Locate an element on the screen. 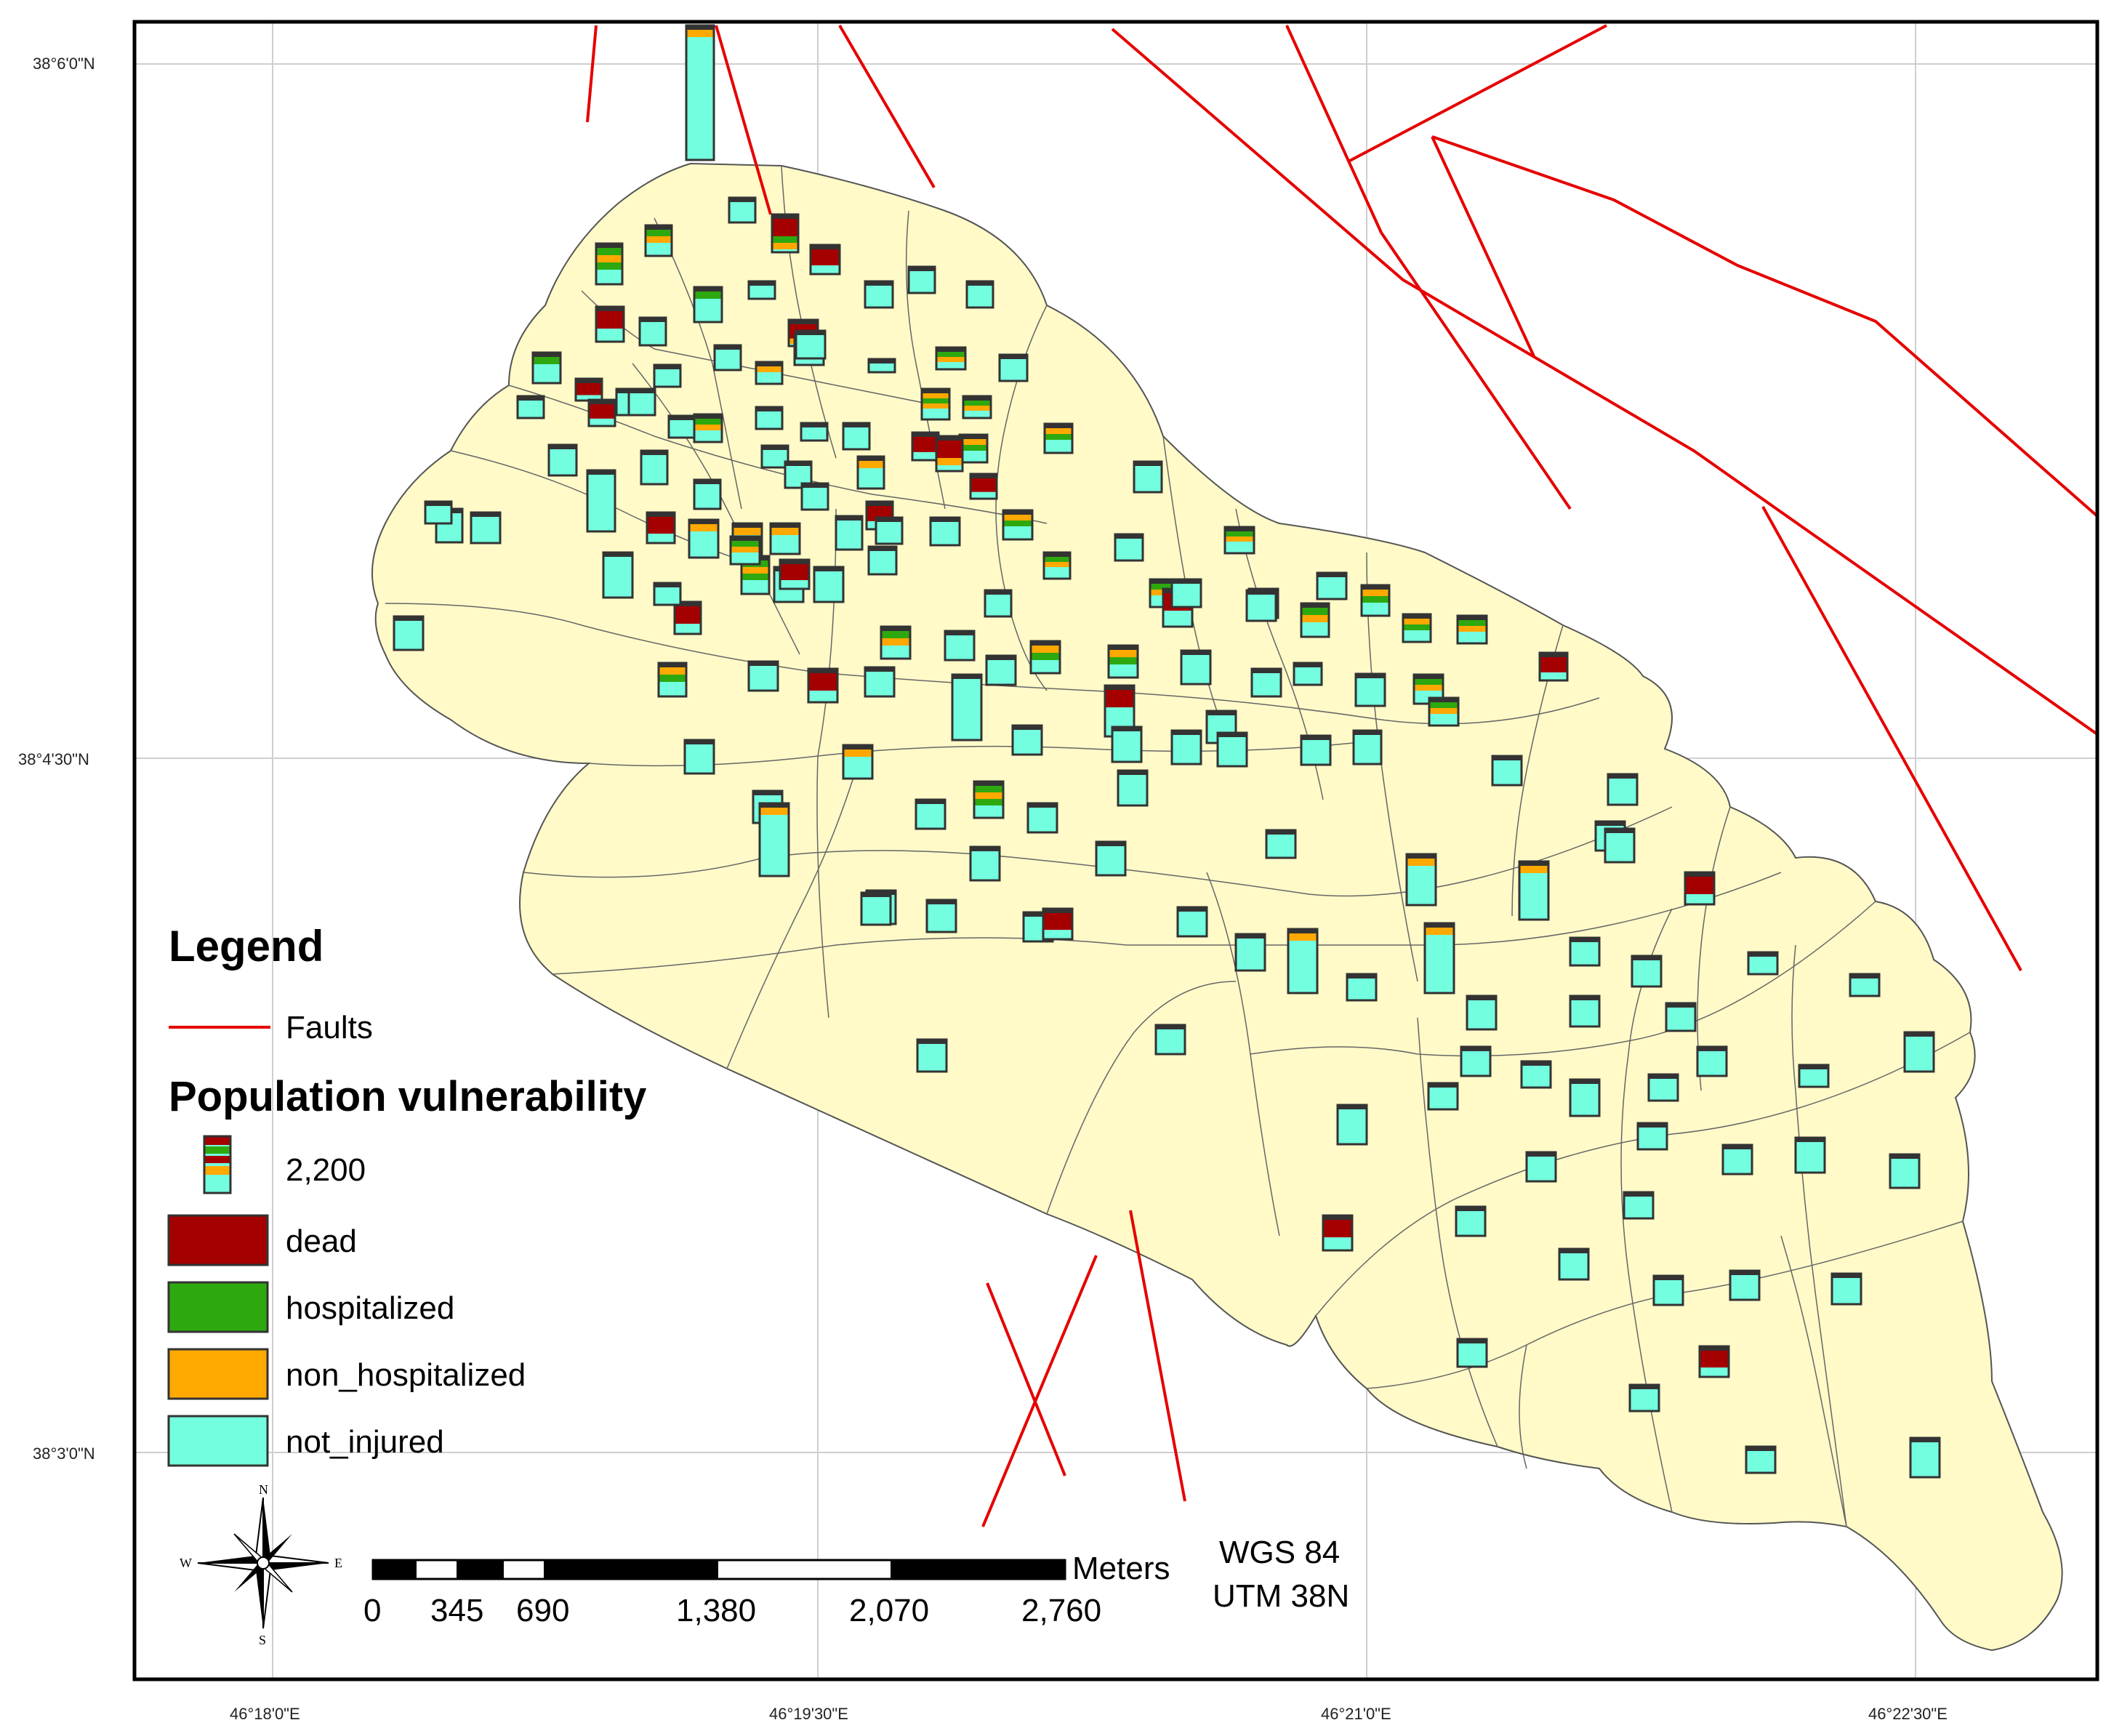 Image resolution: width=2114 pixels, height=1736 pixels. legend-dead-swatch is located at coordinates (218, 1240).